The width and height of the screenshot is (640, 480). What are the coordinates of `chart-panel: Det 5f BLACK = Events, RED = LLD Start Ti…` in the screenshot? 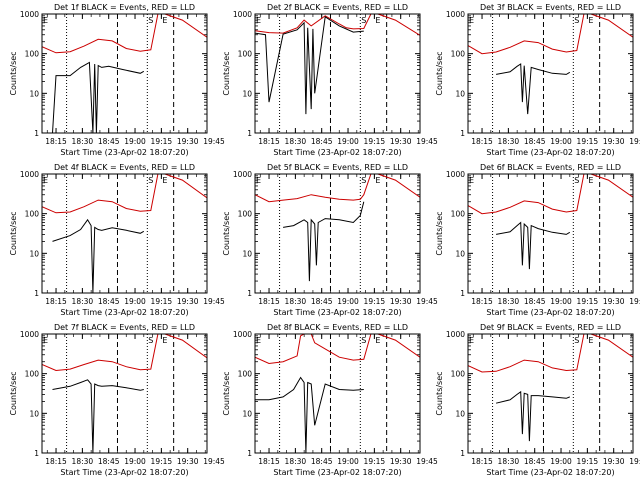 It's located at (330, 240).